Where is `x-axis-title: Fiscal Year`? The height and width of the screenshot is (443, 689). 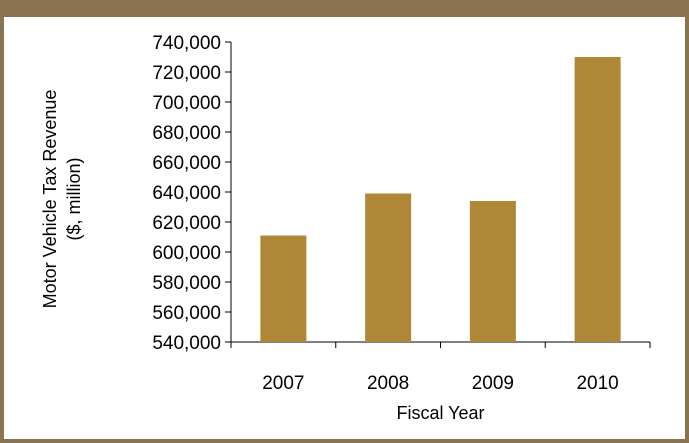
x-axis-title: Fiscal Year is located at coordinates (440, 413).